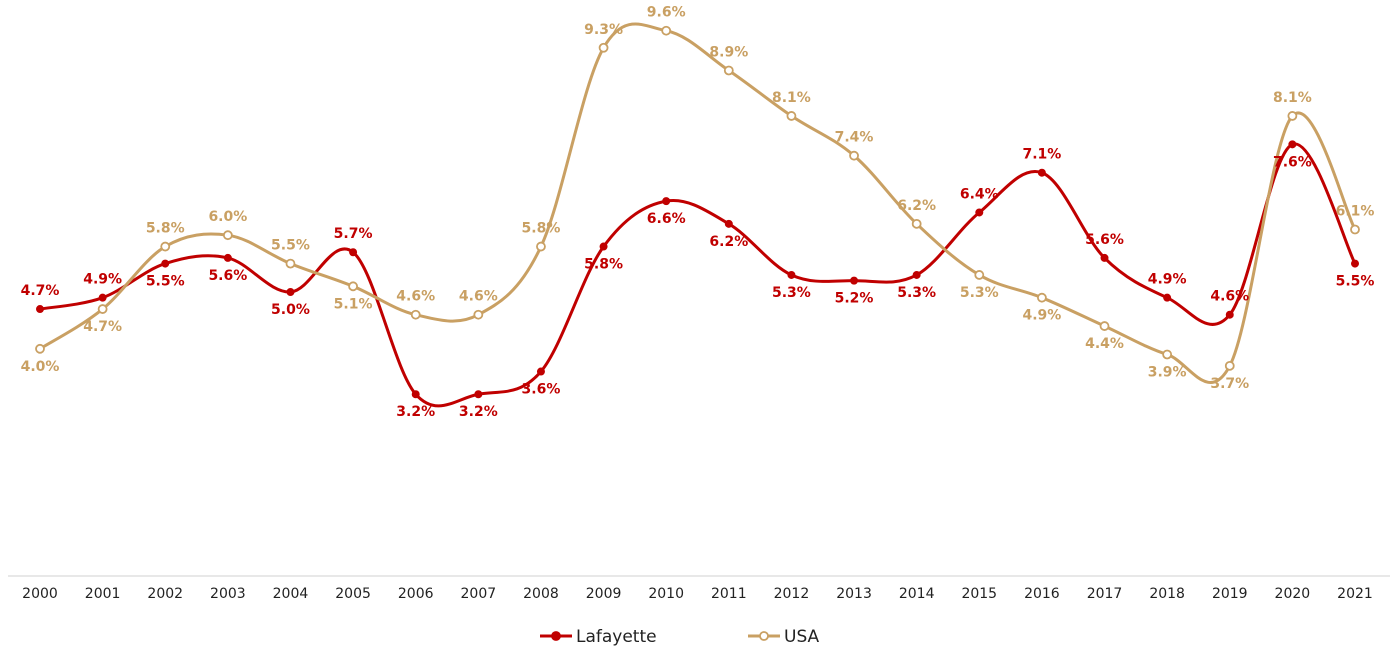 This screenshot has height=652, width=1398. I want to click on x-tick-label: 2004, so click(291, 594).